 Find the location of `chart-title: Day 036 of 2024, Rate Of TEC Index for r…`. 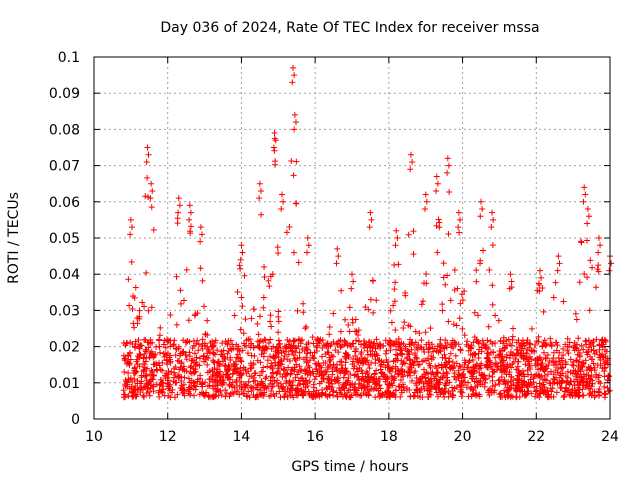

chart-title: Day 036 of 2024, Rate Of TEC Index for r… is located at coordinates (349, 28).